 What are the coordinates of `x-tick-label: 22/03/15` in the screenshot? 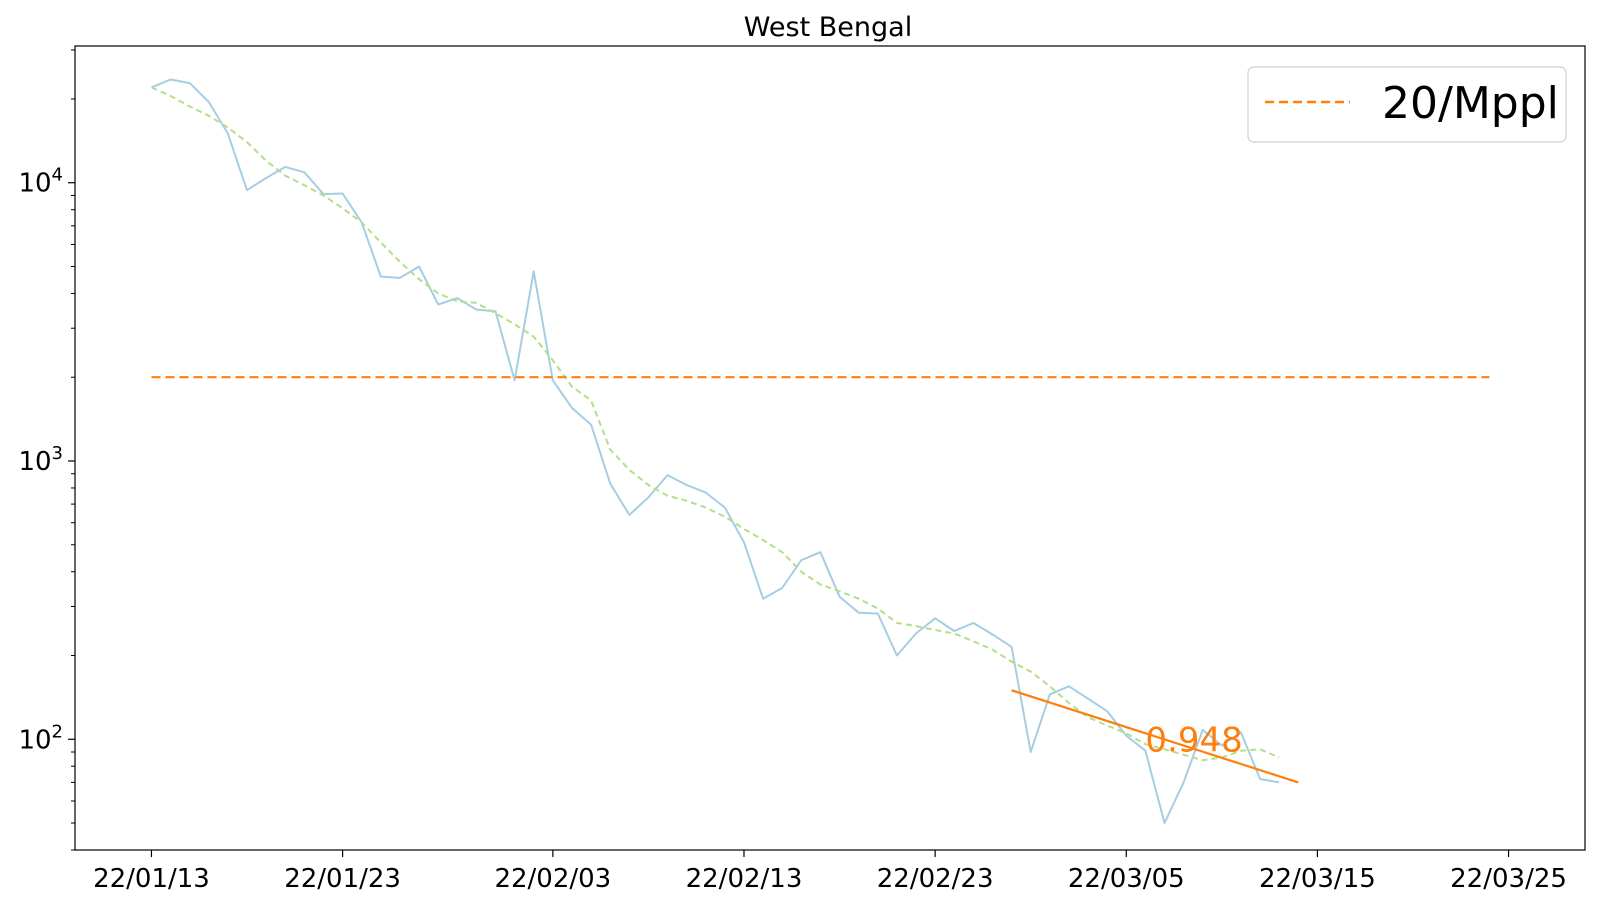 It's located at (1317, 879).